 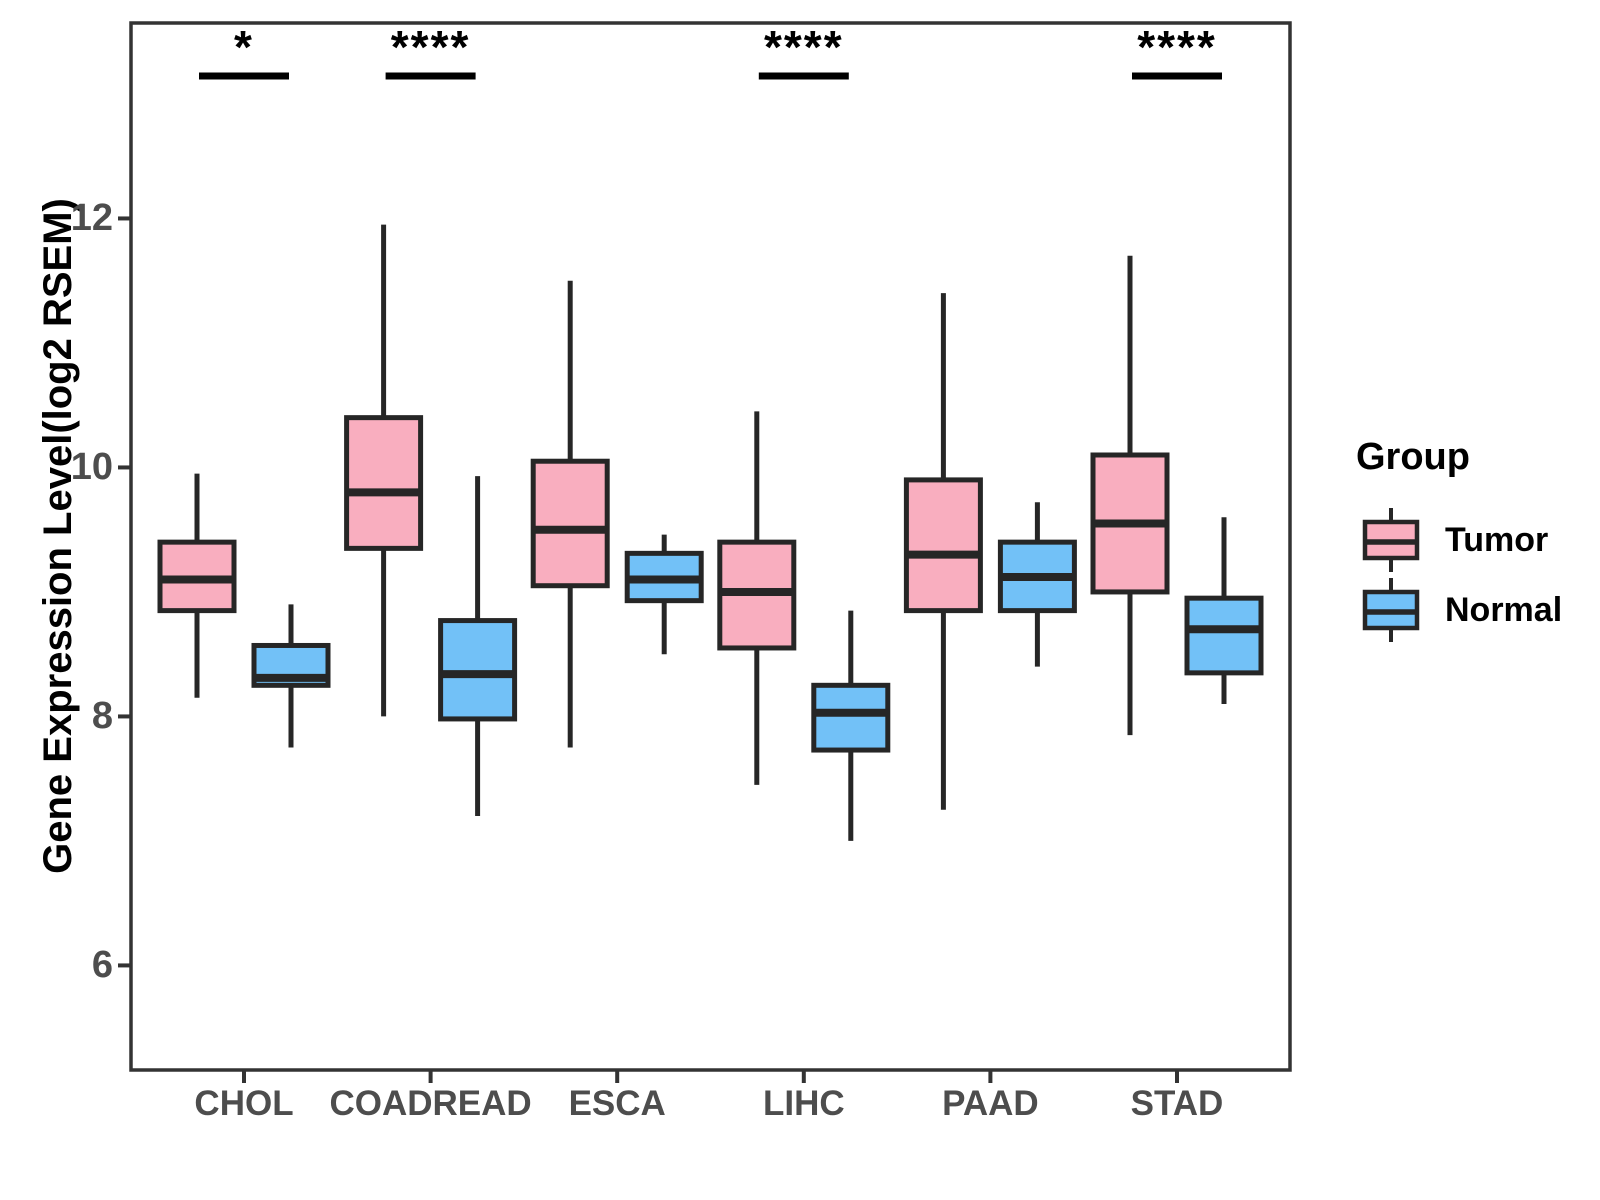 I want to click on y-tick-label: 12, so click(x=91, y=218).